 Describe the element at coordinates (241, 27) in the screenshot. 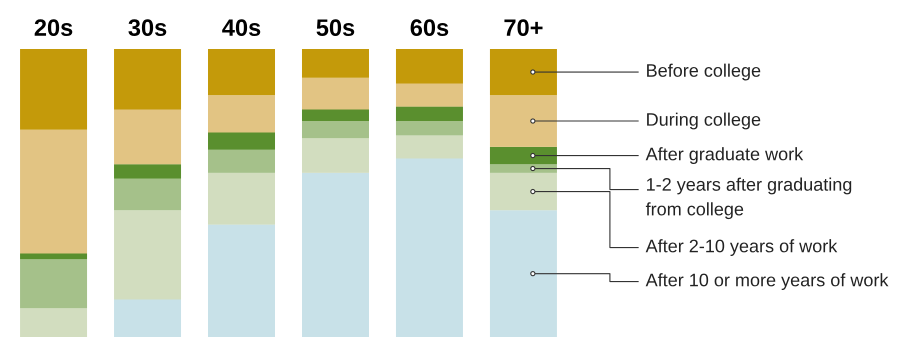

I see `x-tick-label: 40s` at that location.